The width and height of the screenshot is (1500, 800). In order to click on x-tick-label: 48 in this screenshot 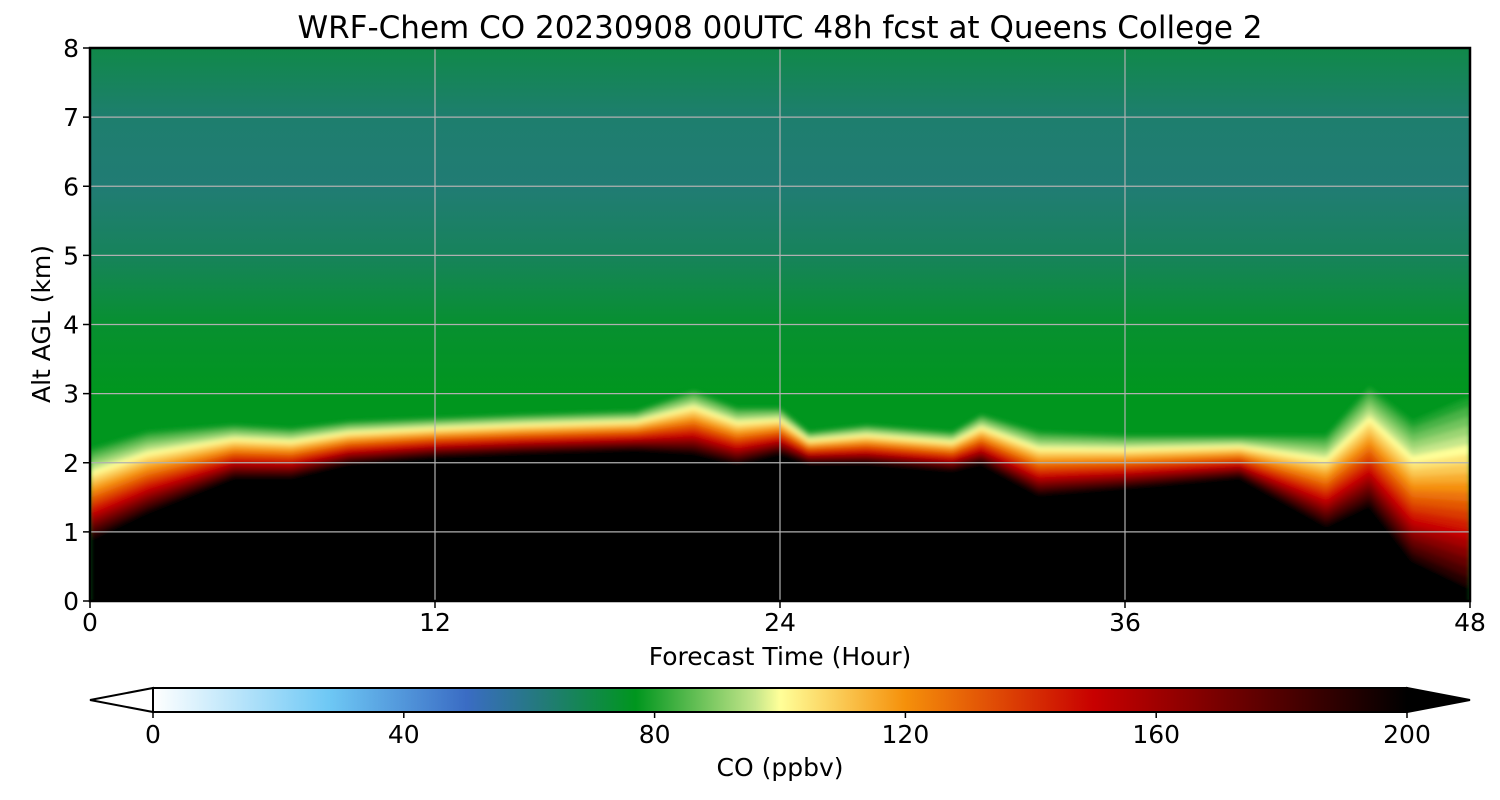, I will do `click(1470, 622)`.